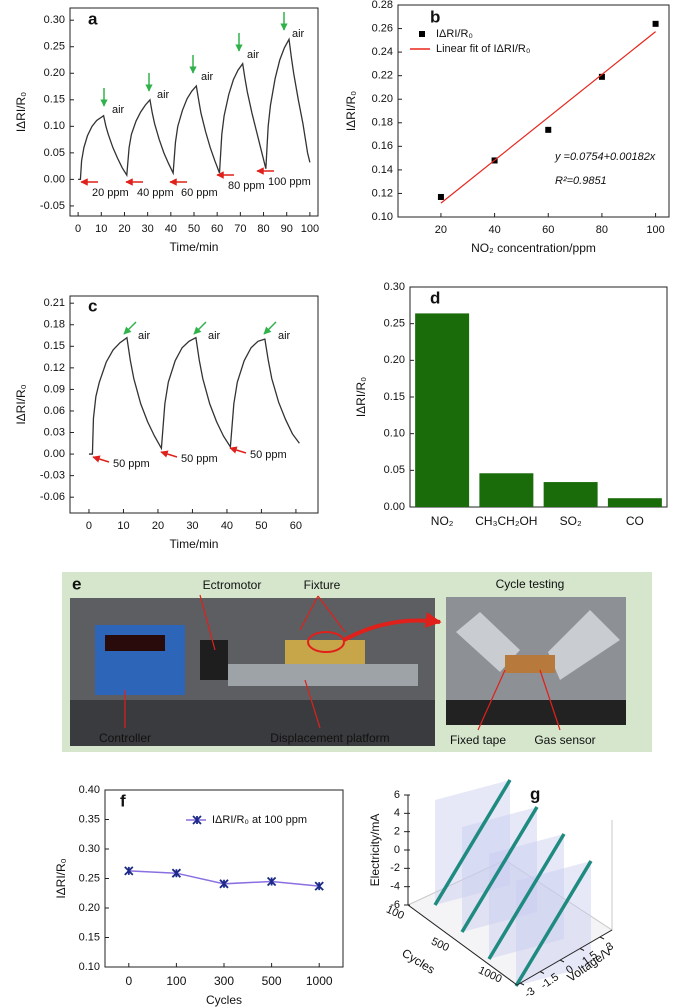  What do you see at coordinates (418, 961) in the screenshot?
I see `z-axis-label: Cycles` at bounding box center [418, 961].